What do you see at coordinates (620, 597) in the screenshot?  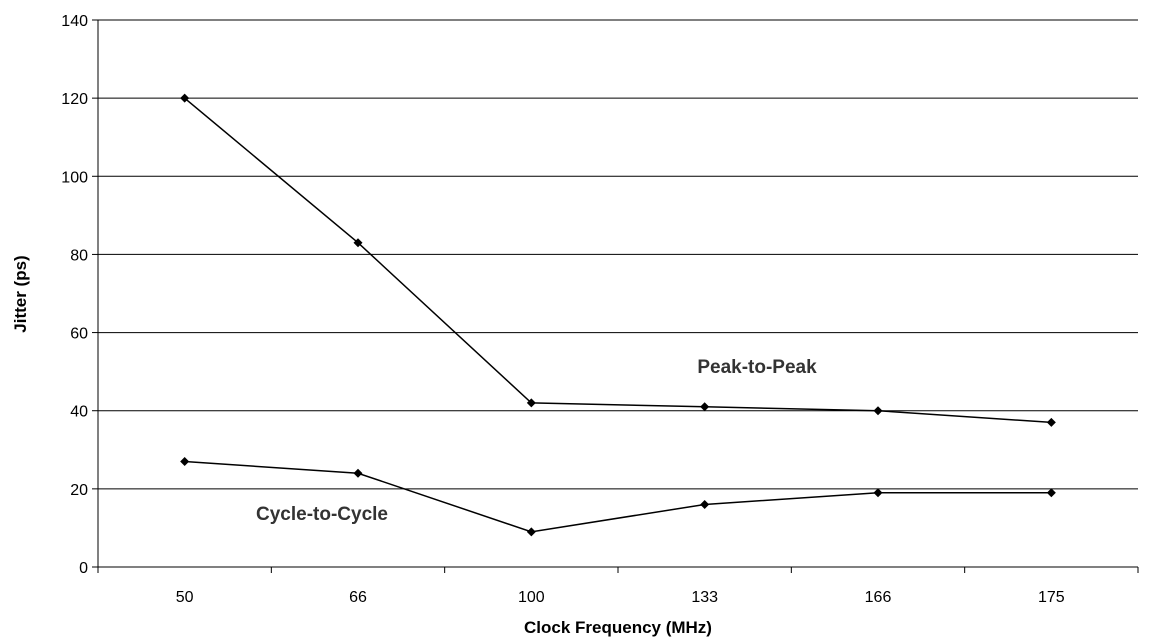 I see `x-tick-labels: 50 66 100 133 166 175` at bounding box center [620, 597].